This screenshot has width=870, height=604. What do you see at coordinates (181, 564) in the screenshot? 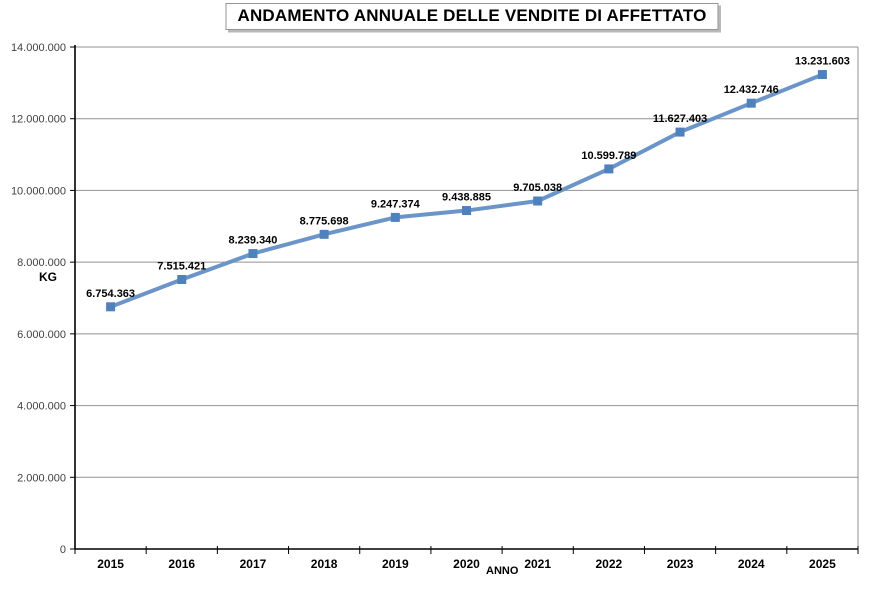
I see `x-tick-label: 2016` at bounding box center [181, 564].